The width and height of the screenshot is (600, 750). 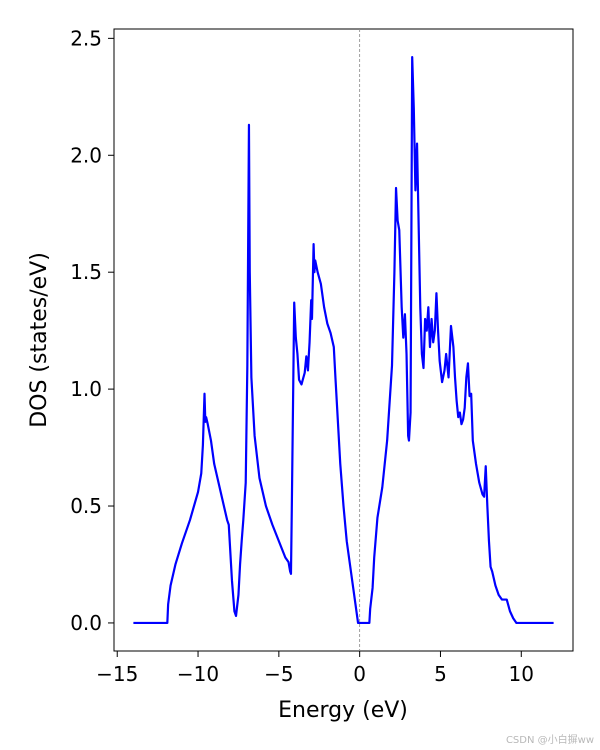 What do you see at coordinates (86, 623) in the screenshot?
I see `y-tick-label: 0.0` at bounding box center [86, 623].